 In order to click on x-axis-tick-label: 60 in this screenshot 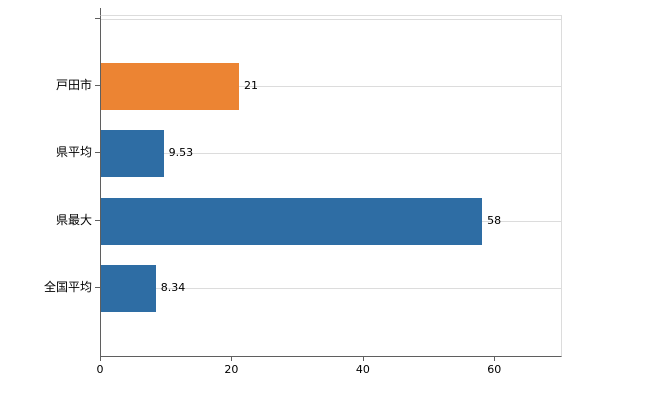, I will do `click(494, 369)`.